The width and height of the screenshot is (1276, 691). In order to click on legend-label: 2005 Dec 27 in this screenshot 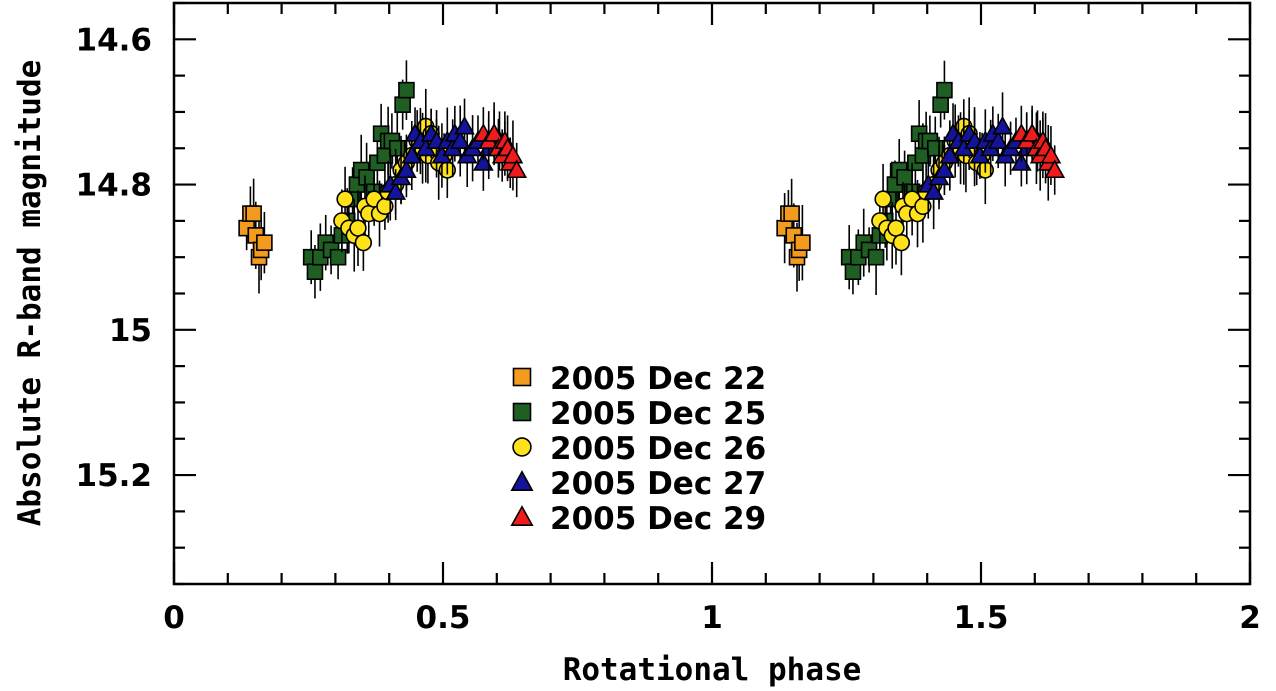, I will do `click(658, 484)`.